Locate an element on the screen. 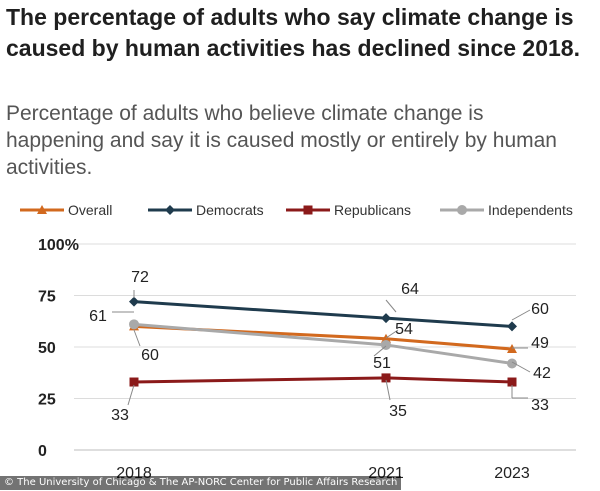 The width and height of the screenshot is (600, 491). legend-label: Democrats is located at coordinates (230, 210).